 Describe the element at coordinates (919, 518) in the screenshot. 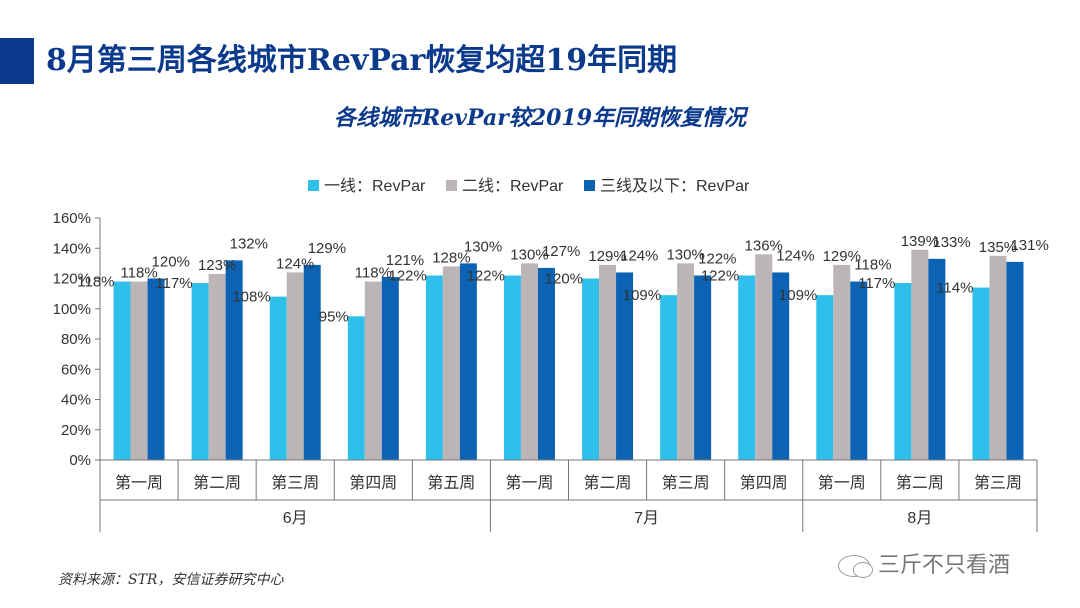

I see `x-group-label: 8月` at that location.